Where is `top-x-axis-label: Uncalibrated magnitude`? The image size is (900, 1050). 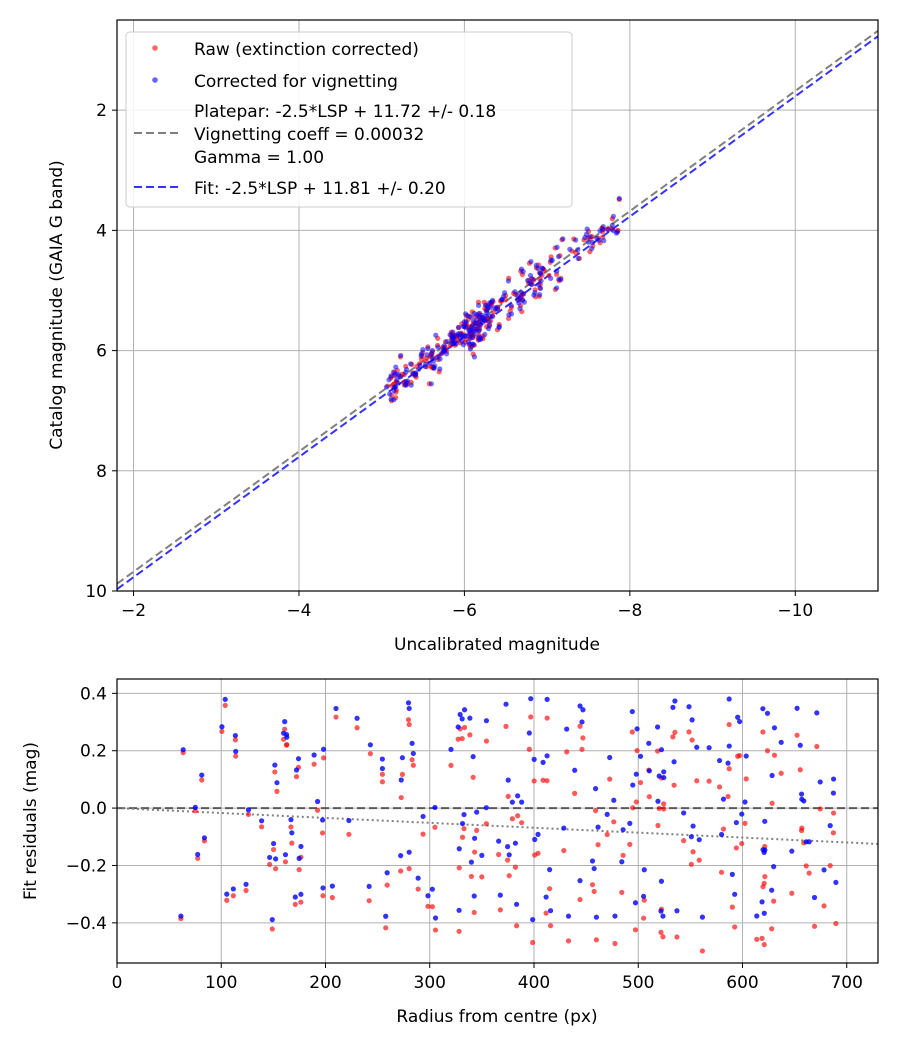 top-x-axis-label: Uncalibrated magnitude is located at coordinates (497, 645).